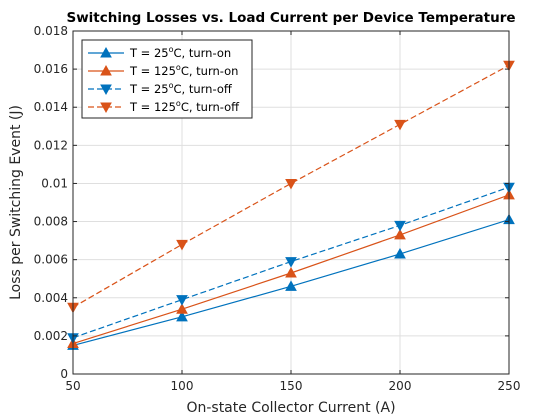 This screenshot has height=420, width=560. I want to click on x-tick-label: 150, so click(291, 386).